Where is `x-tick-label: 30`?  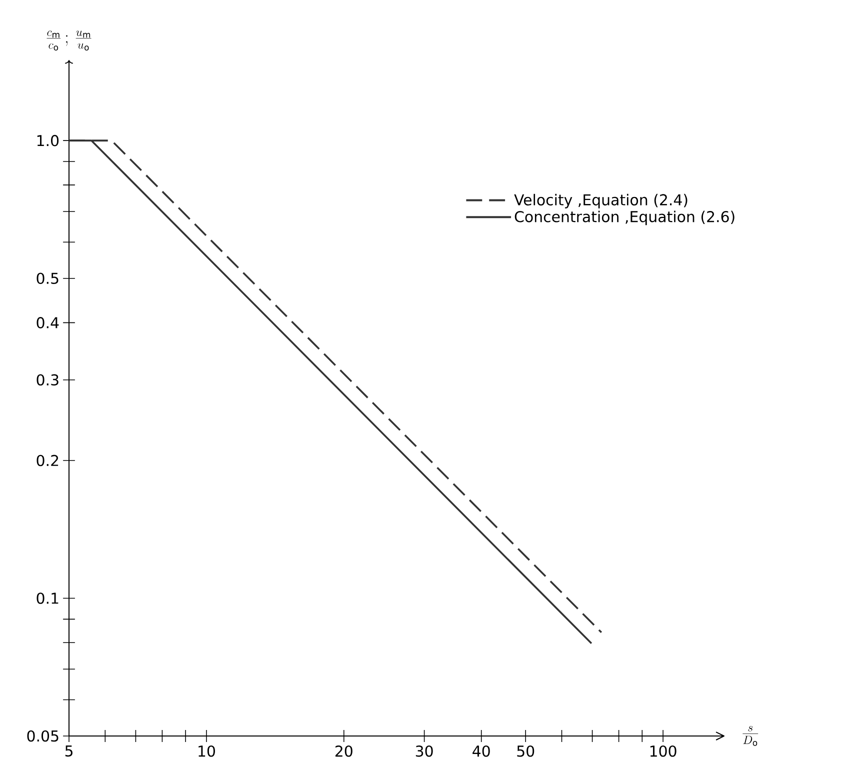 x-tick-label: 30 is located at coordinates (424, 751).